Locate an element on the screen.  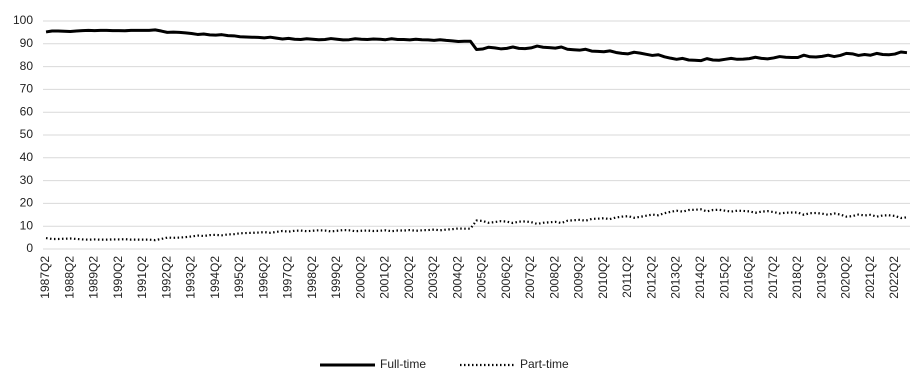
x-tick-label: 2008Q2 is located at coordinates (554, 277).